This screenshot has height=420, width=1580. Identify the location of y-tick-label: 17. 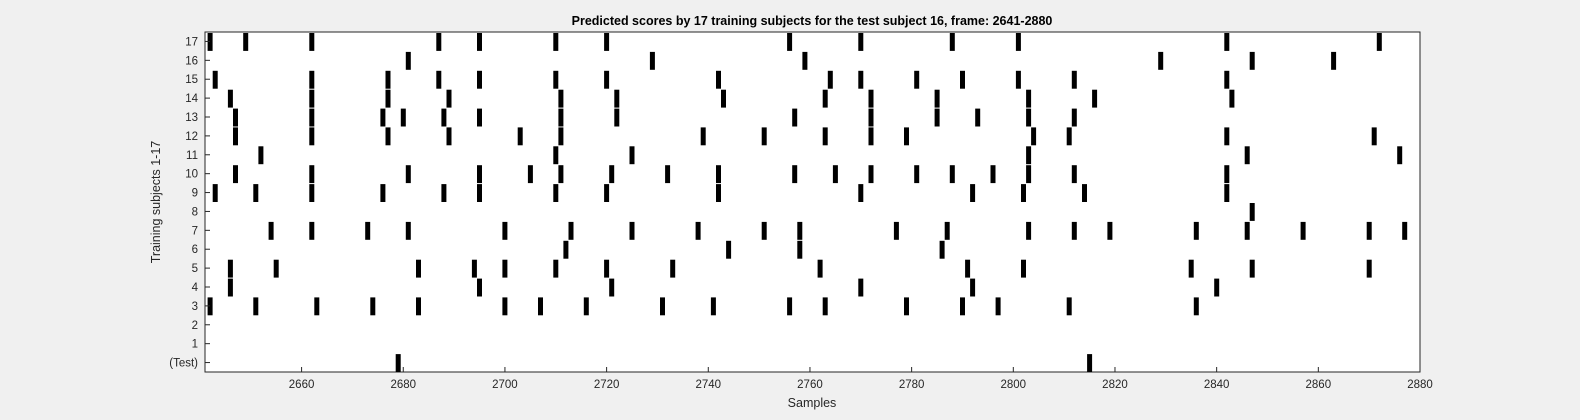
(191, 42).